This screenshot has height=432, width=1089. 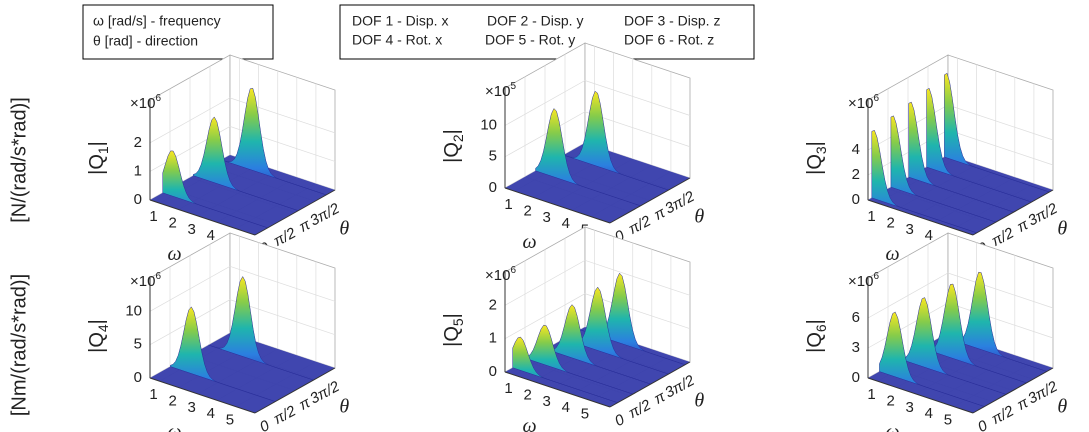 What do you see at coordinates (19, 345) in the screenshot?
I see `row-label: [Nm/(rad/s*rad)]` at bounding box center [19, 345].